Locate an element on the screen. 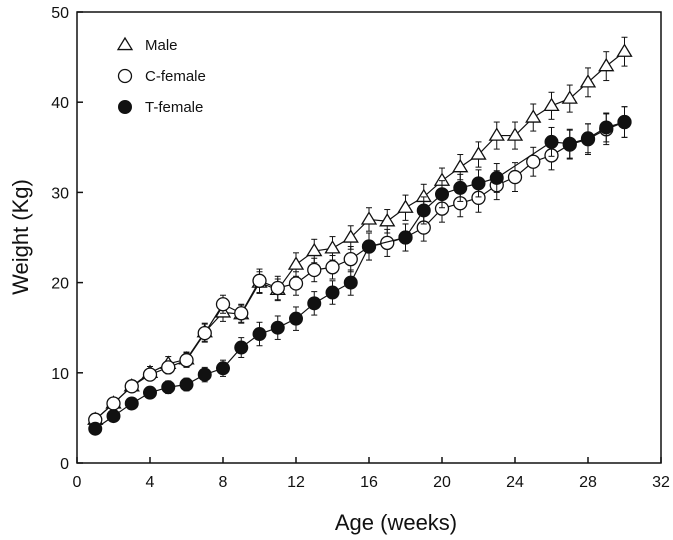 The image size is (673, 540). legend-label: C-female is located at coordinates (175, 76).